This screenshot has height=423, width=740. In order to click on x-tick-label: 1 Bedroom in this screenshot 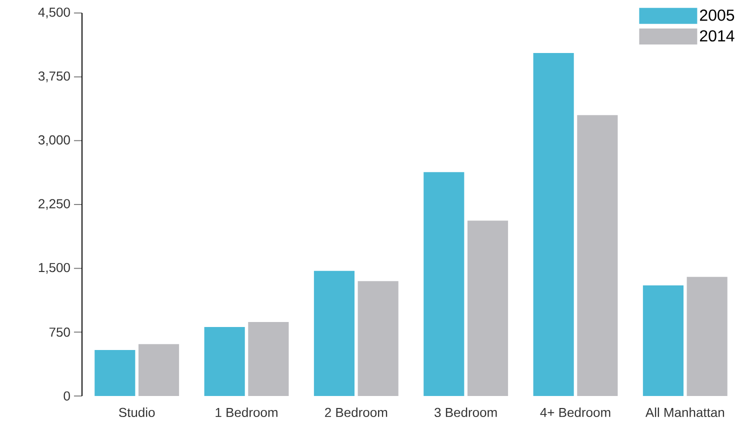, I will do `click(247, 413)`.